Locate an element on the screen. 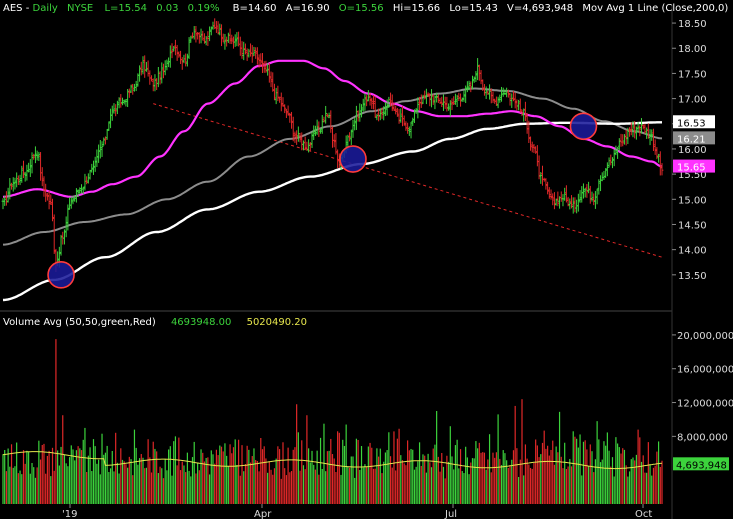 The height and width of the screenshot is (519, 733). price-tick-label: 15.50 is located at coordinates (692, 175).